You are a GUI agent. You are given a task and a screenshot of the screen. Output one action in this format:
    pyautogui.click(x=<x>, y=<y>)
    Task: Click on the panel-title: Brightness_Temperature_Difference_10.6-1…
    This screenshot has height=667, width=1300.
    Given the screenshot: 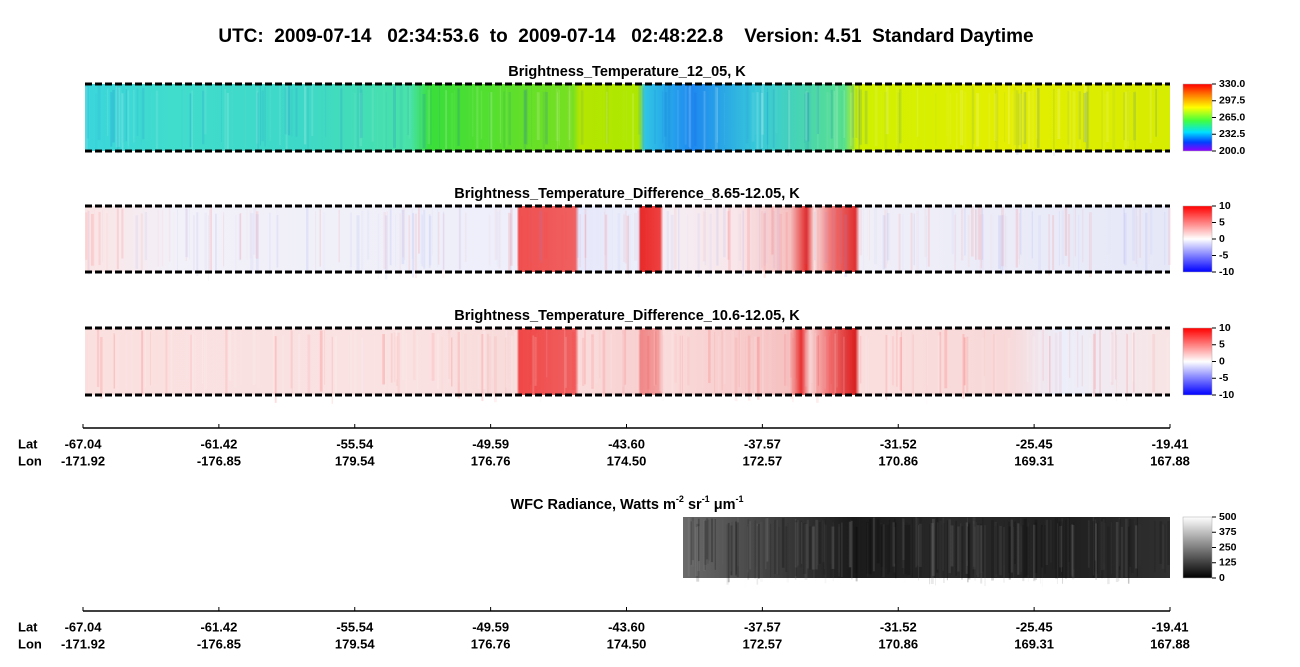 What is the action you would take?
    pyautogui.click(x=627, y=316)
    